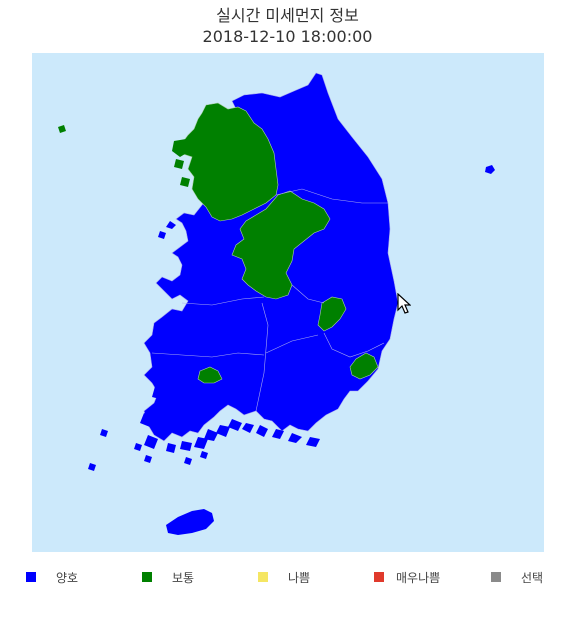 Image resolution: width=575 pixels, height=617 pixels. What do you see at coordinates (364, 366) in the screenshot?
I see `region-ulsan-normal` at bounding box center [364, 366].